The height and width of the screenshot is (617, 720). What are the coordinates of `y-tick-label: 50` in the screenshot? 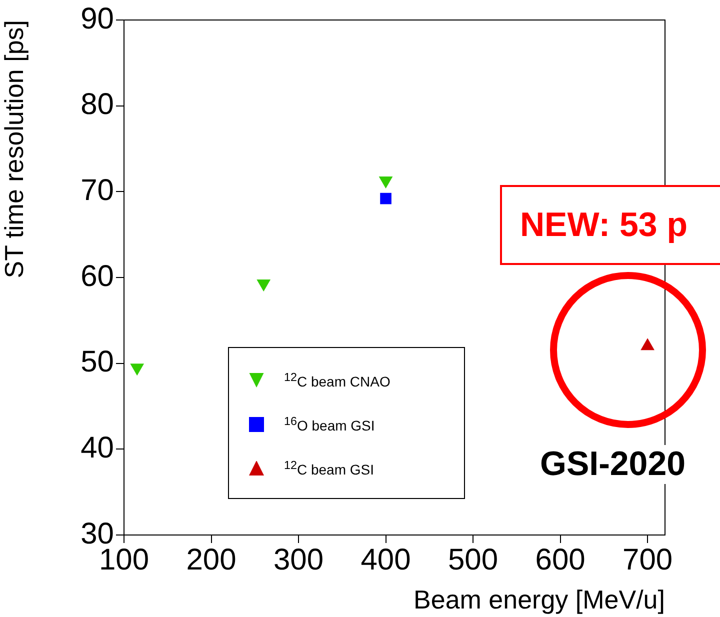 It's located at (97, 362).